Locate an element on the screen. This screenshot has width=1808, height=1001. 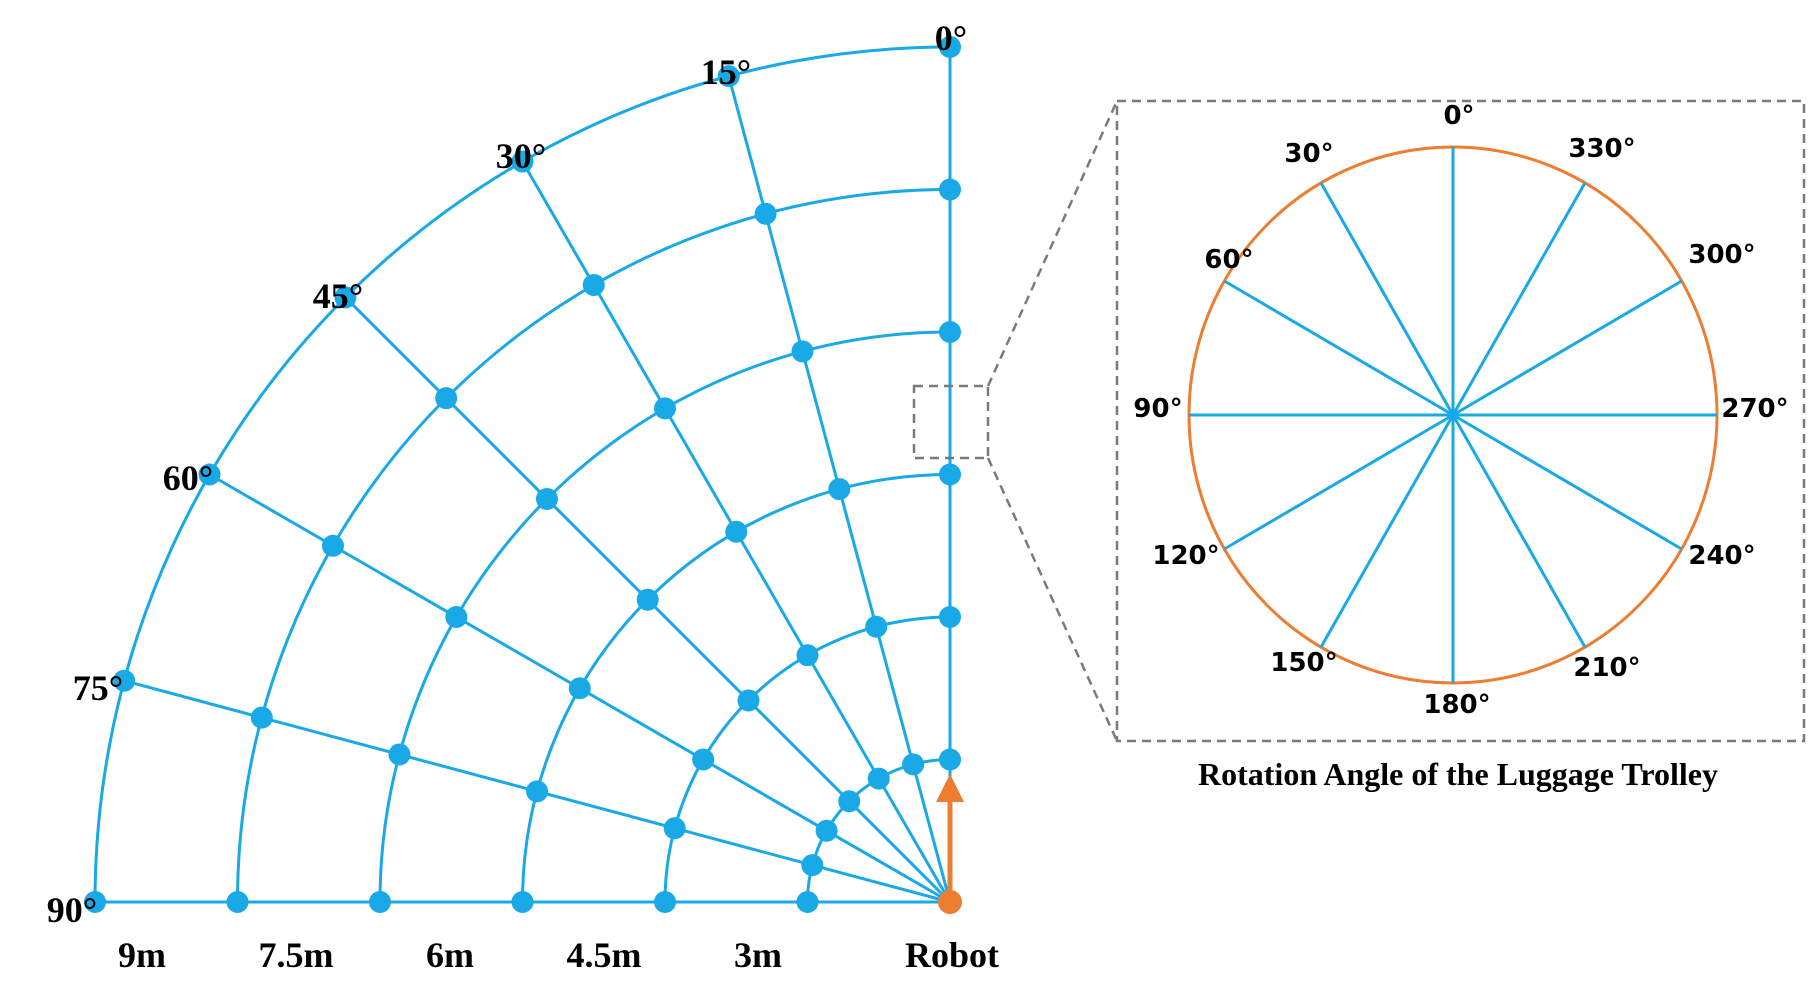
distance-label: 7.5m is located at coordinates (296, 955).